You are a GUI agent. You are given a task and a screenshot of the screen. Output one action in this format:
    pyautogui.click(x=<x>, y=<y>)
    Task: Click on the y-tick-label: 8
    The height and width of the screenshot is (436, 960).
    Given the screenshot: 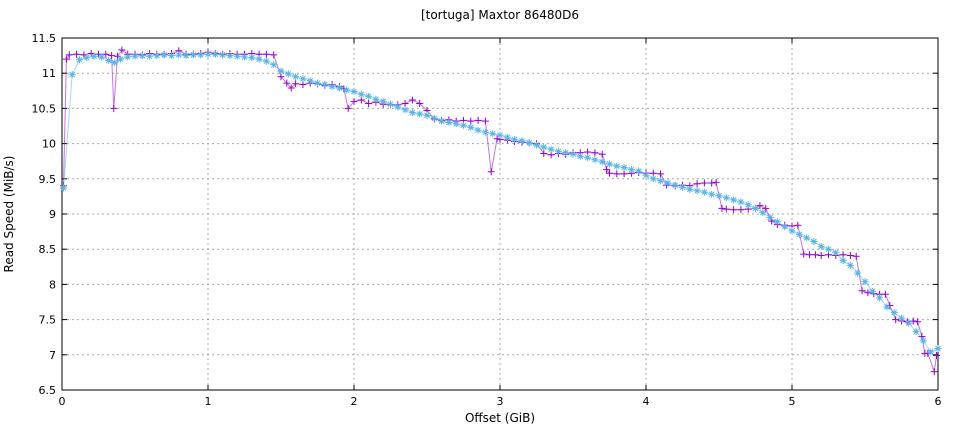 What is the action you would take?
    pyautogui.click(x=52, y=284)
    